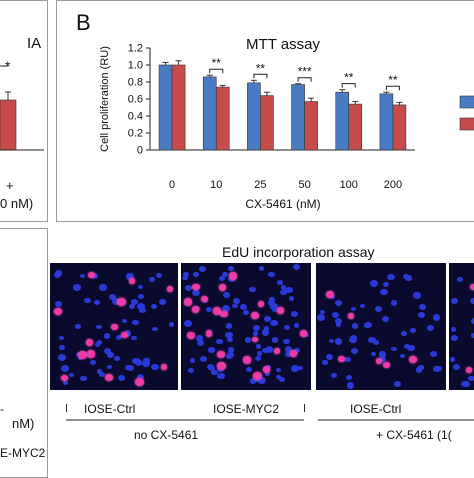 This screenshot has height=478, width=474. What do you see at coordinates (23, 453) in the screenshot?
I see `panel-c-group: E-MYC2` at bounding box center [23, 453].